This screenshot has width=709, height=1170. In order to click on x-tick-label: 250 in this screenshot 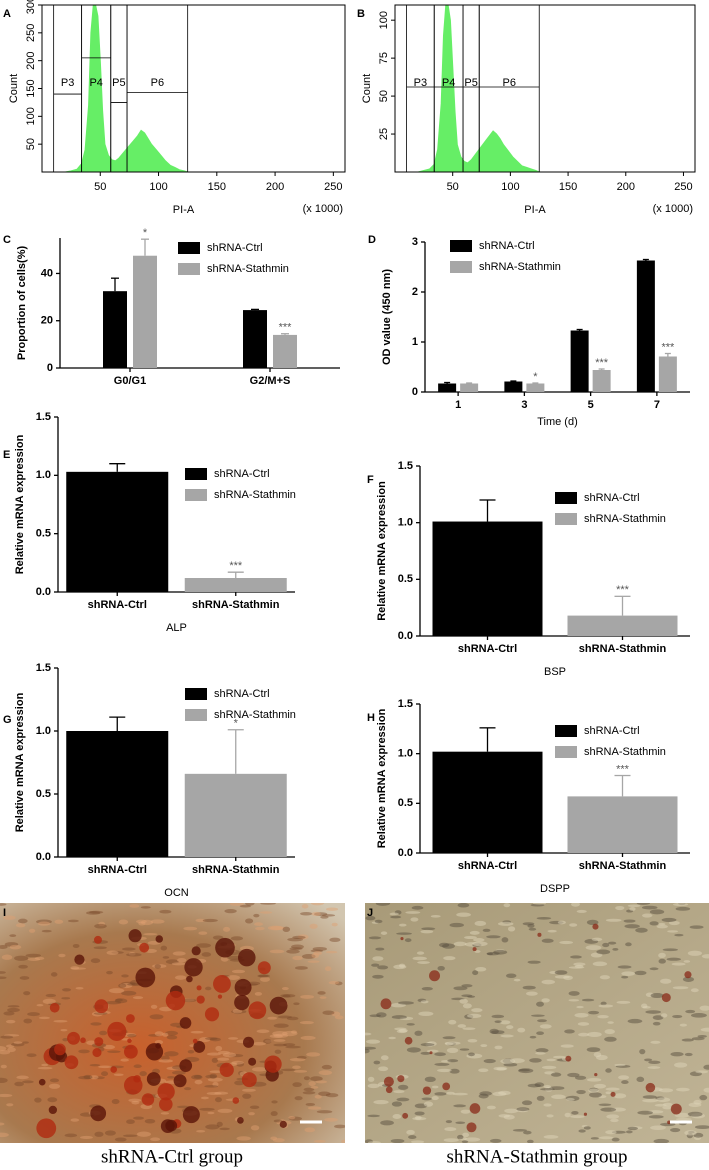, I will do `click(333, 187)`.